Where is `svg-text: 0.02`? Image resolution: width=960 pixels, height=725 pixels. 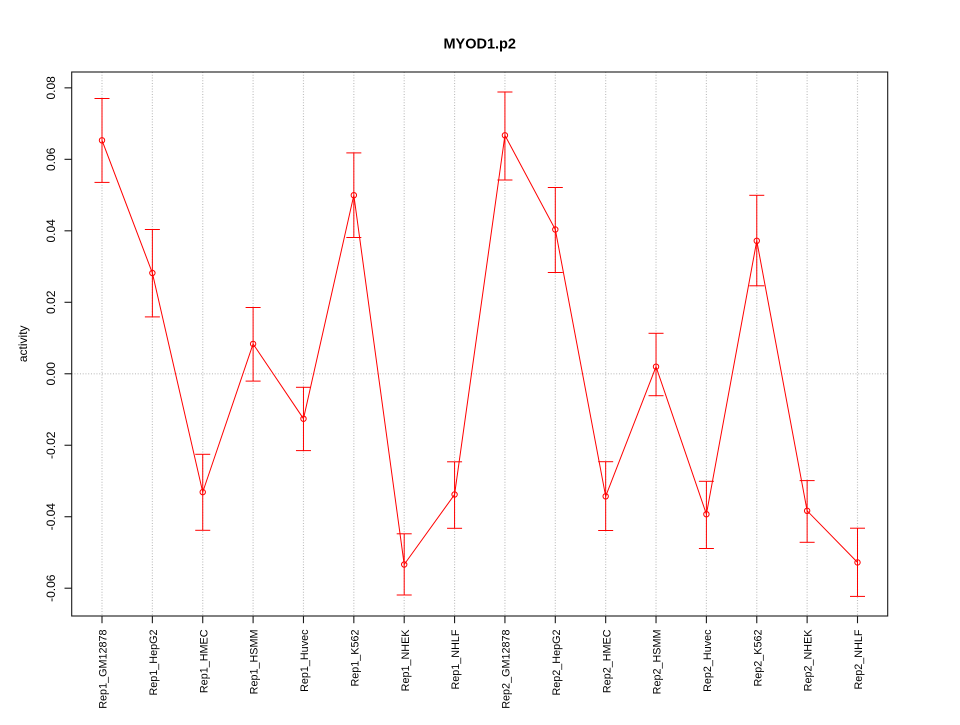
svg-text: 0.02 is located at coordinates (51, 302).